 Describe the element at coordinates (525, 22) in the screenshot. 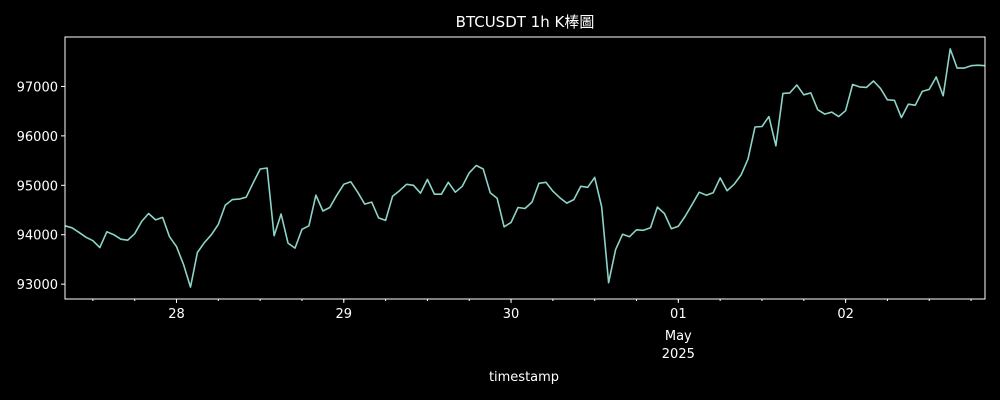

I see `chart-title: BTCUSDT 1h K棒圖` at that location.